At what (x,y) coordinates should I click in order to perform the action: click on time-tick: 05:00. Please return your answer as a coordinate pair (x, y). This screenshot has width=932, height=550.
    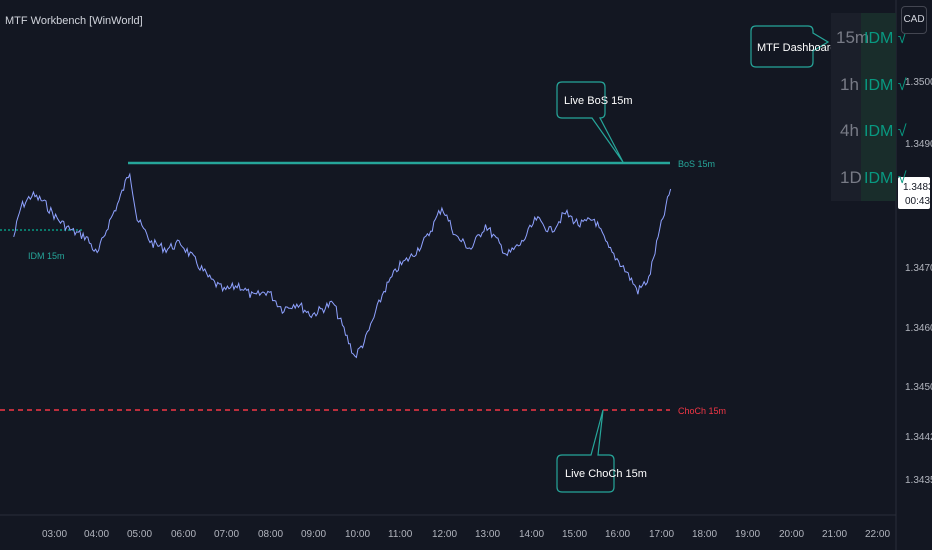
    Looking at the image, I should click on (139, 534).